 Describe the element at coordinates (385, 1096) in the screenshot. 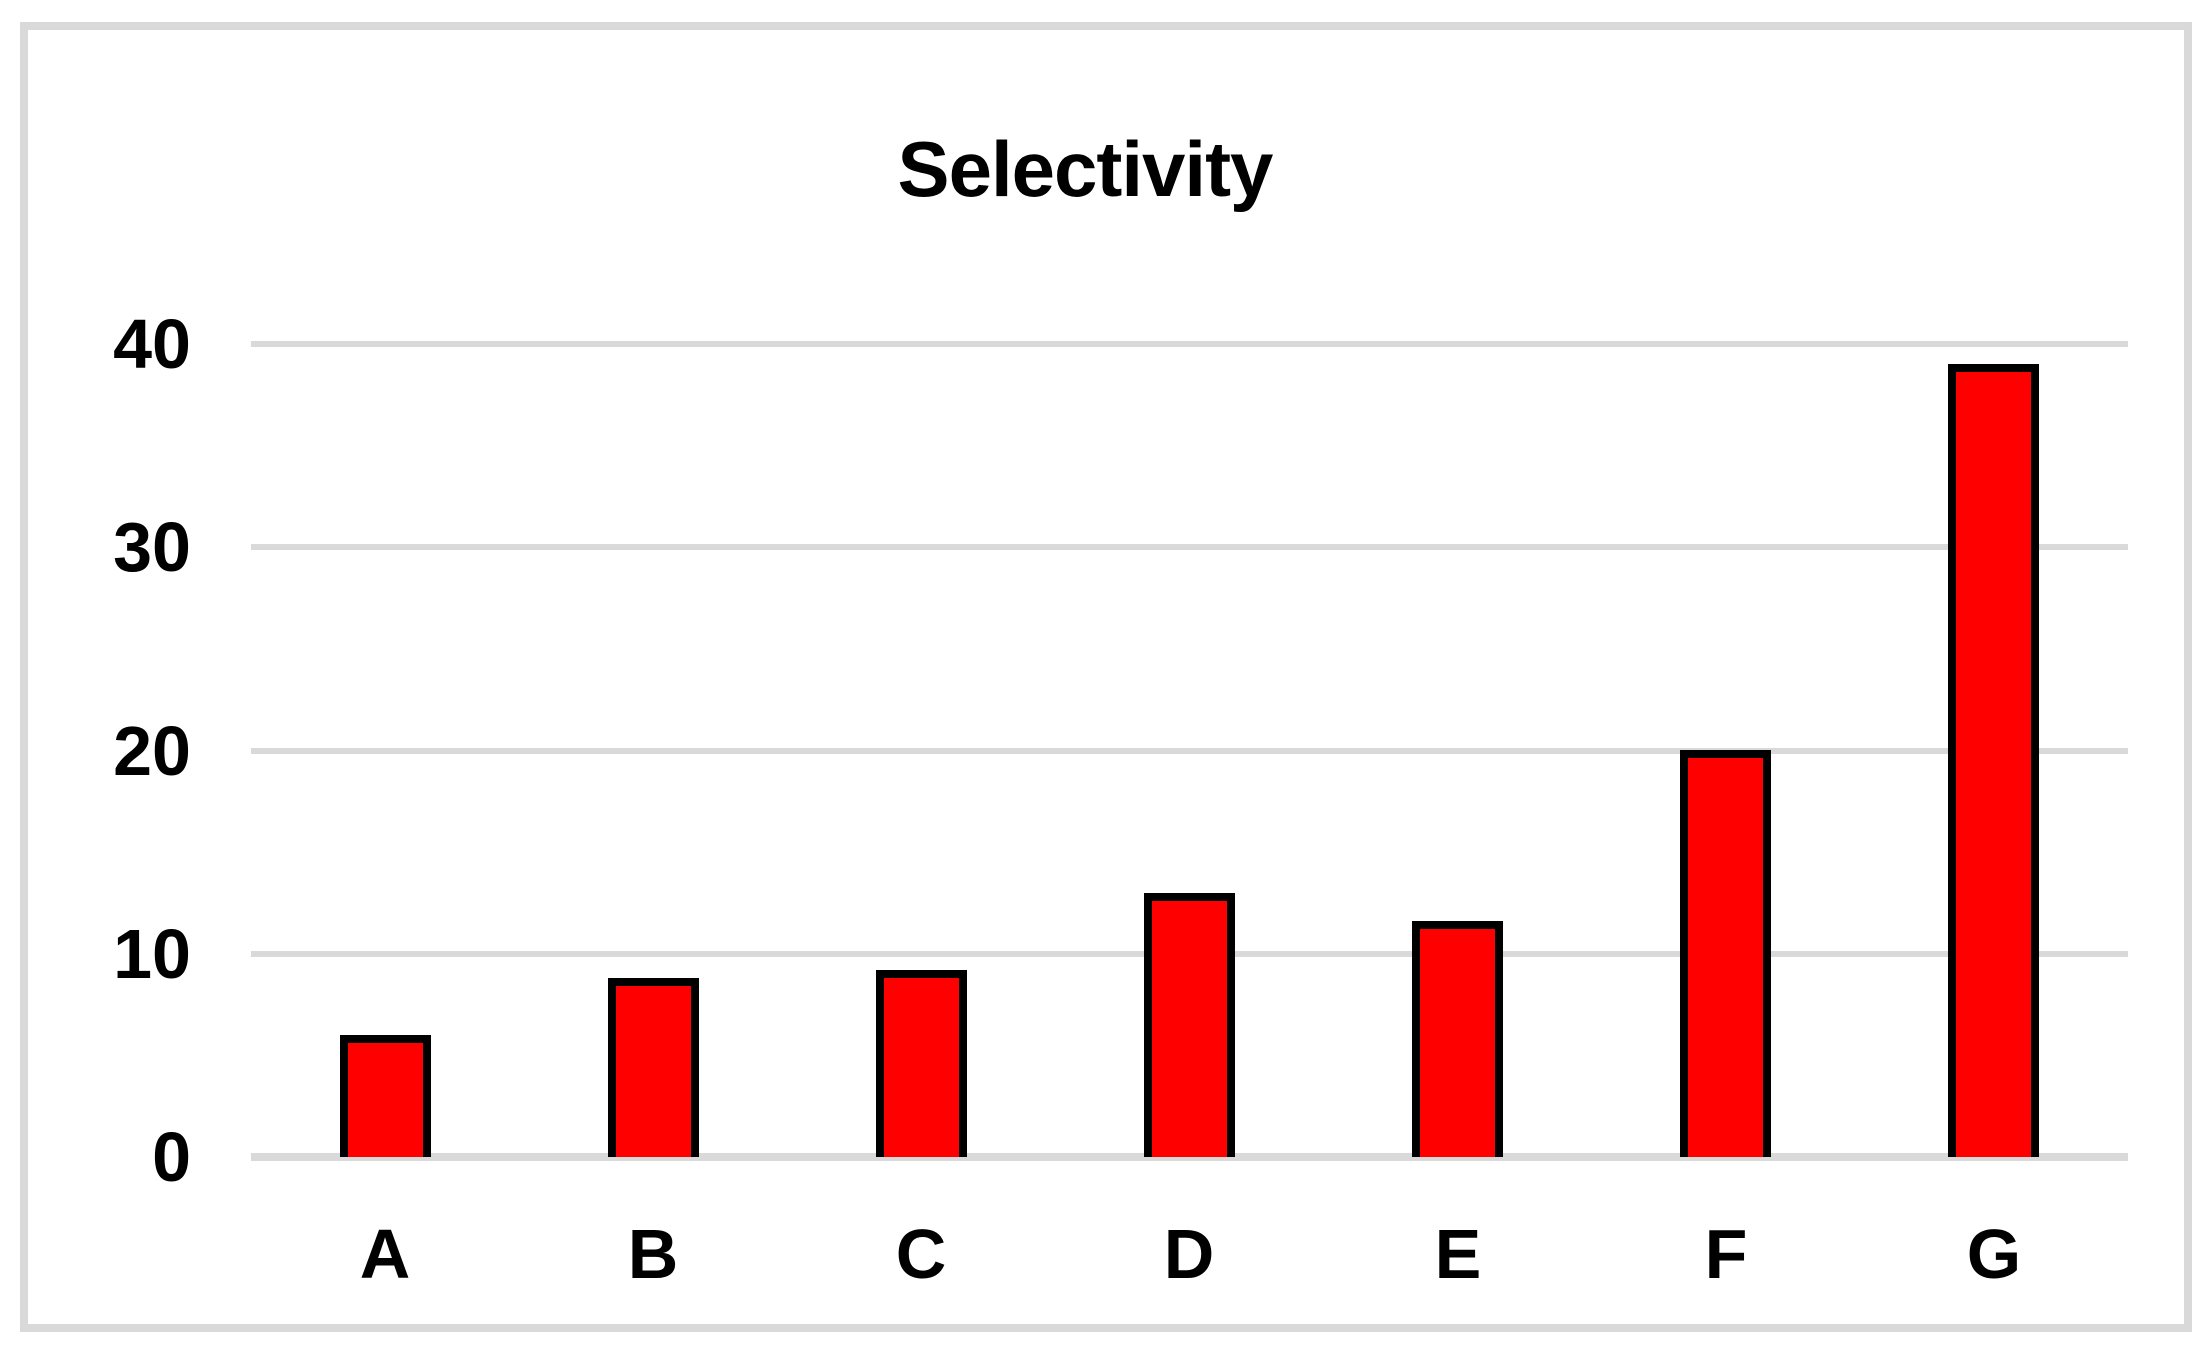

I see `bar-a` at that location.